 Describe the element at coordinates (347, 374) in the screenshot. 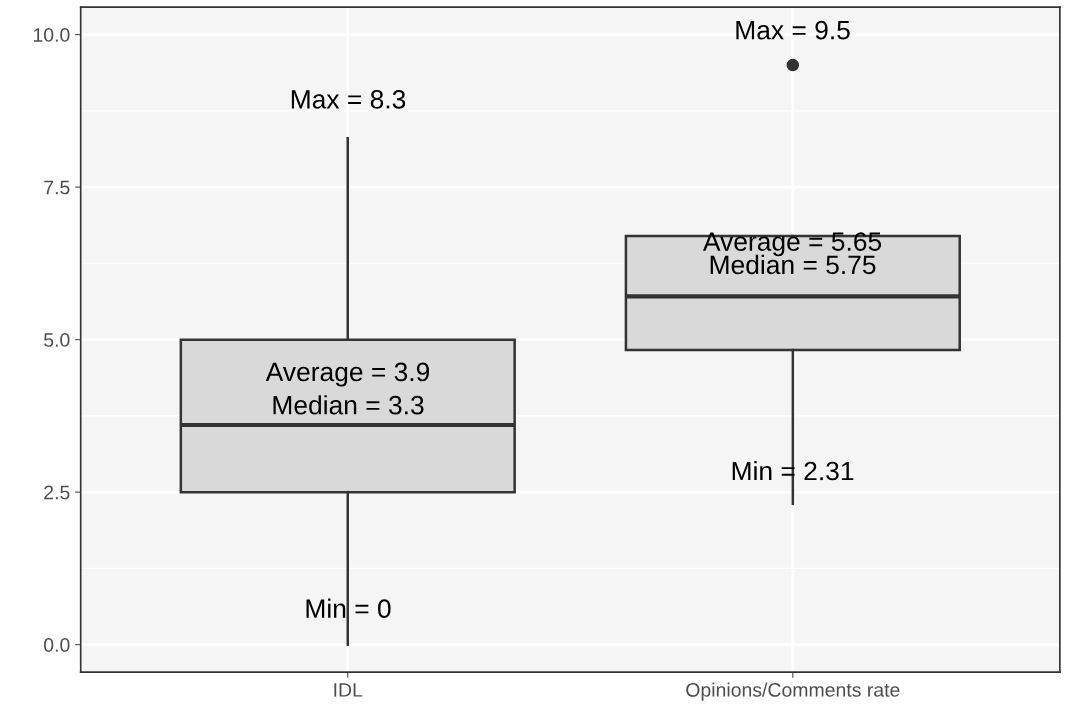

I see `annotation: Average = 3.9` at that location.